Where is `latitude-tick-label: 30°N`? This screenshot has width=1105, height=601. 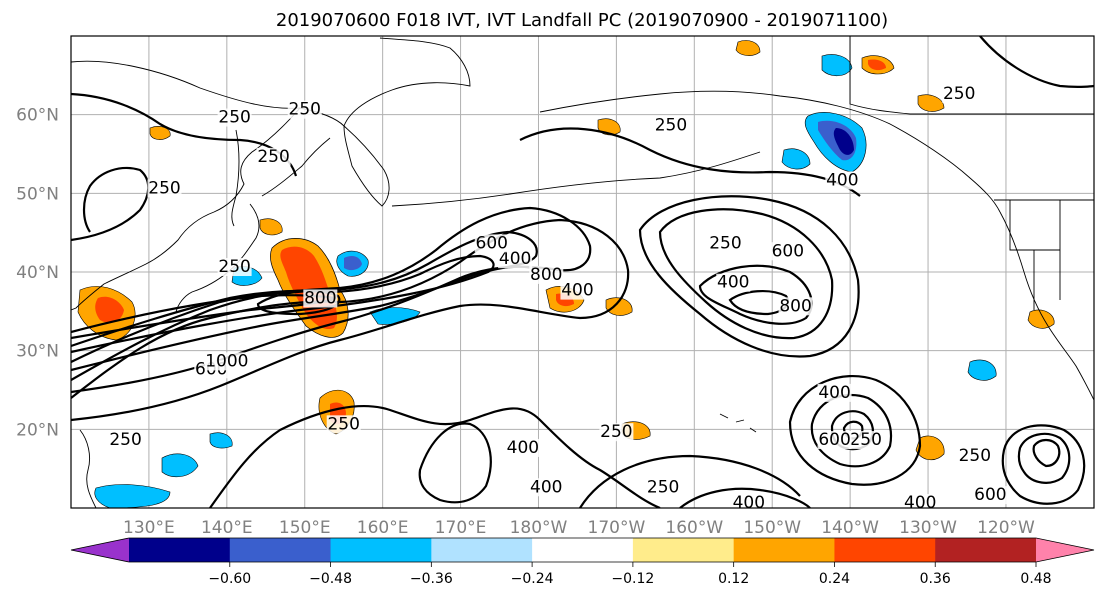 latitude-tick-label: 30°N is located at coordinates (37, 352).